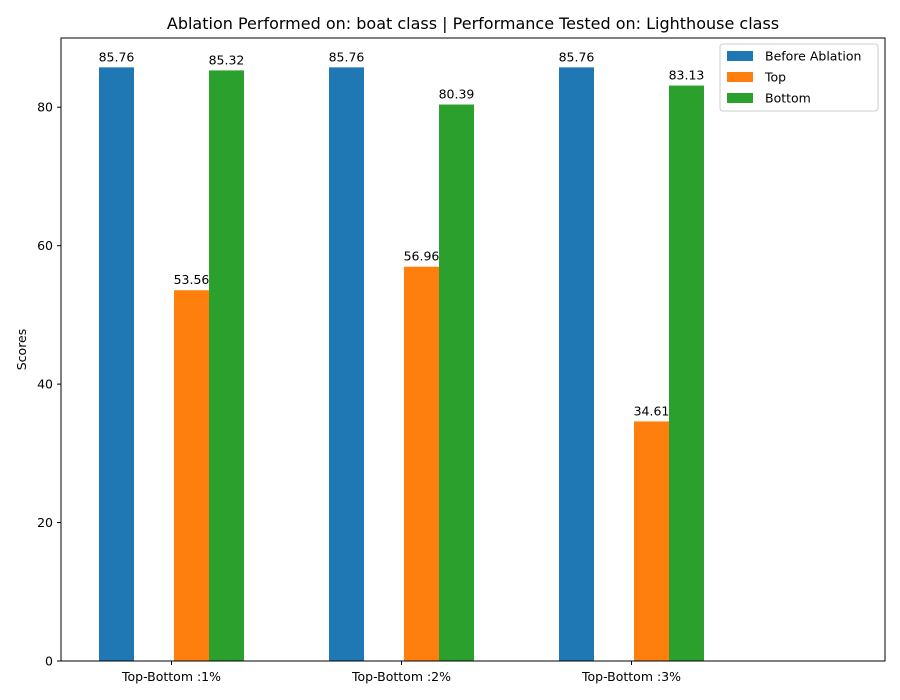 The image size is (900, 700). I want to click on legend-box, so click(799, 77).